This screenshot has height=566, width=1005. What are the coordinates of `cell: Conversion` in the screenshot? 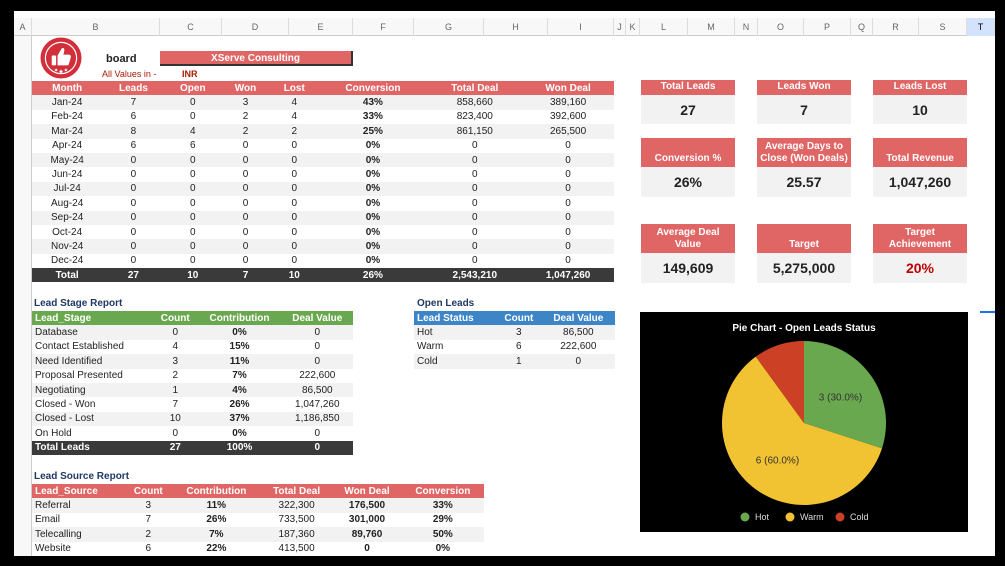 It's located at (373, 88).